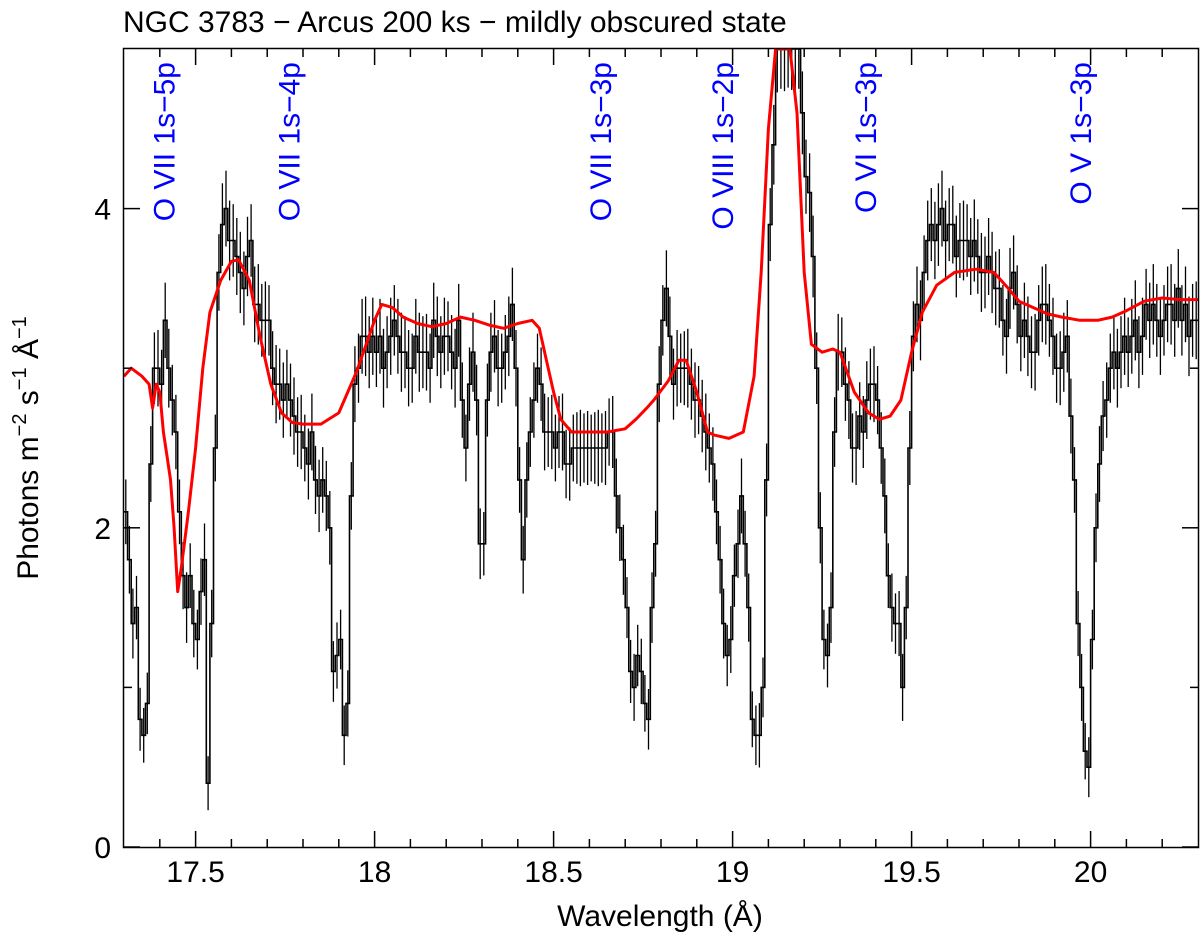 The height and width of the screenshot is (942, 1200). I want to click on y-label-mid1: s, so click(28, 401).